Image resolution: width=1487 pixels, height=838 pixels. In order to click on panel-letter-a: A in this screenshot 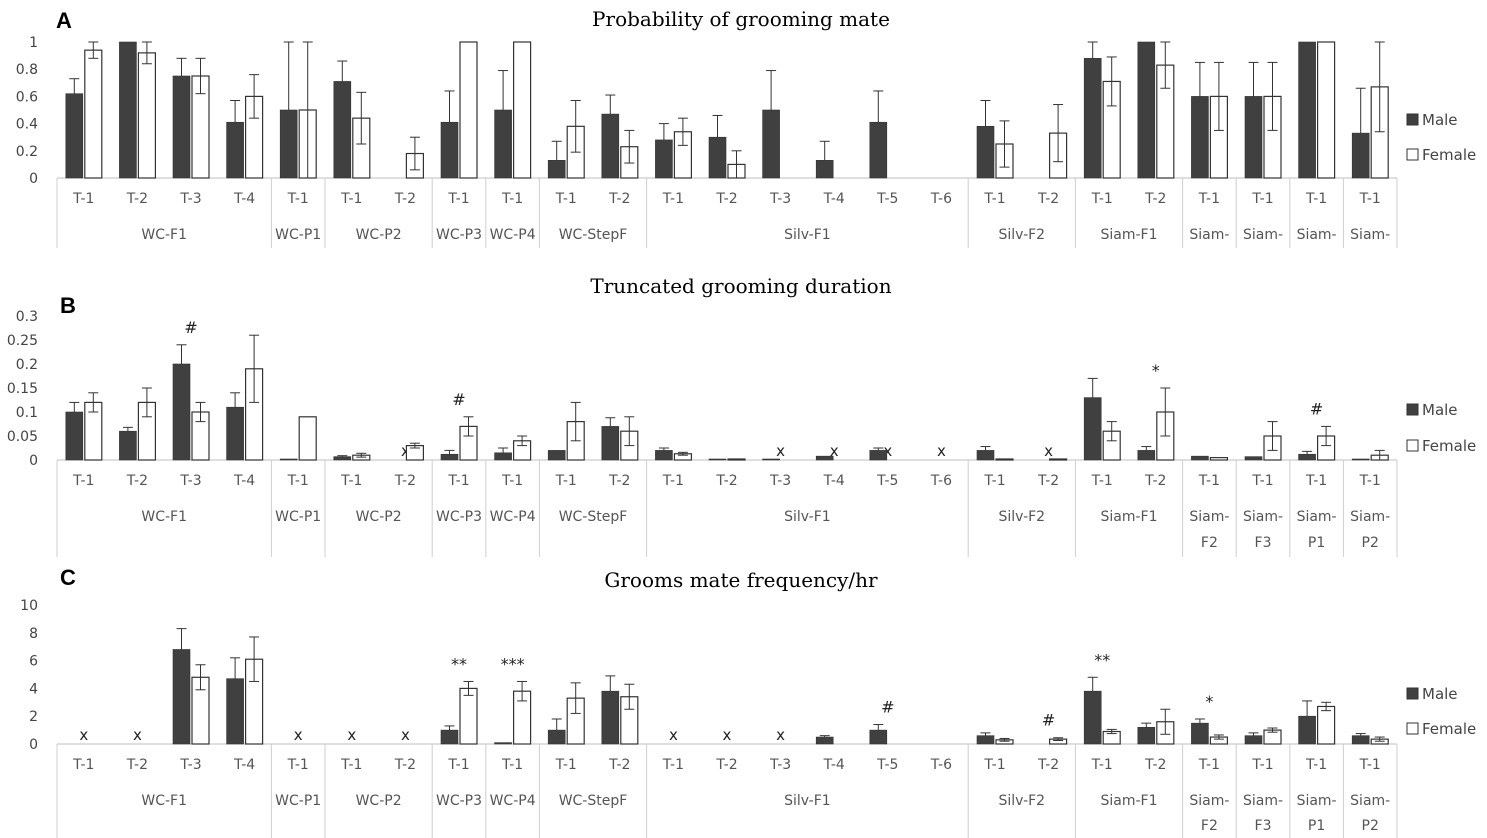, I will do `click(64, 20)`.